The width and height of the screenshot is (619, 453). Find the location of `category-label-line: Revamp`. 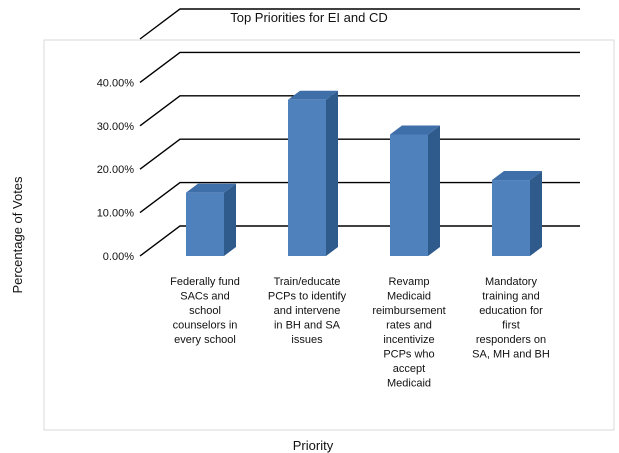

category-label-line: Revamp is located at coordinates (409, 282).